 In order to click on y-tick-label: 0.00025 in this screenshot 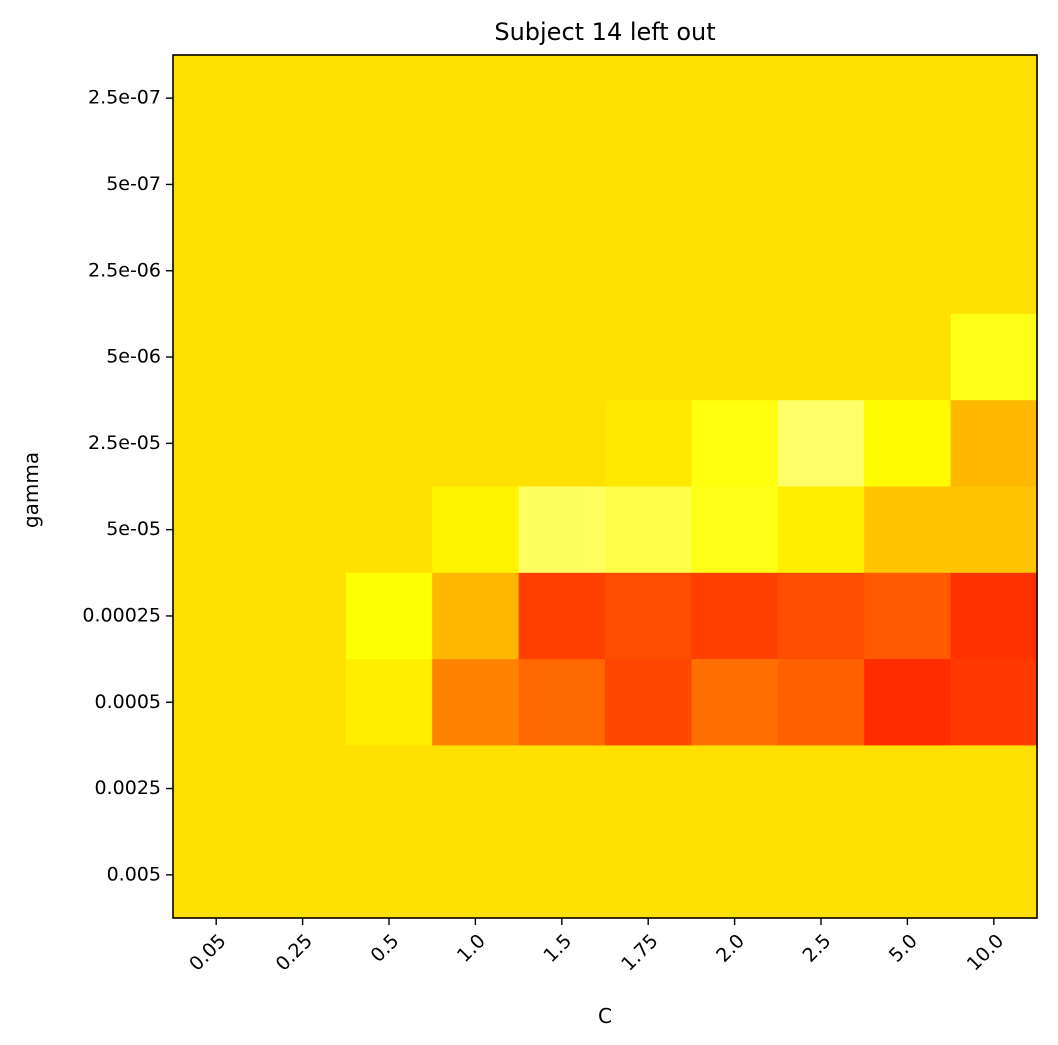, I will do `click(121, 615)`.